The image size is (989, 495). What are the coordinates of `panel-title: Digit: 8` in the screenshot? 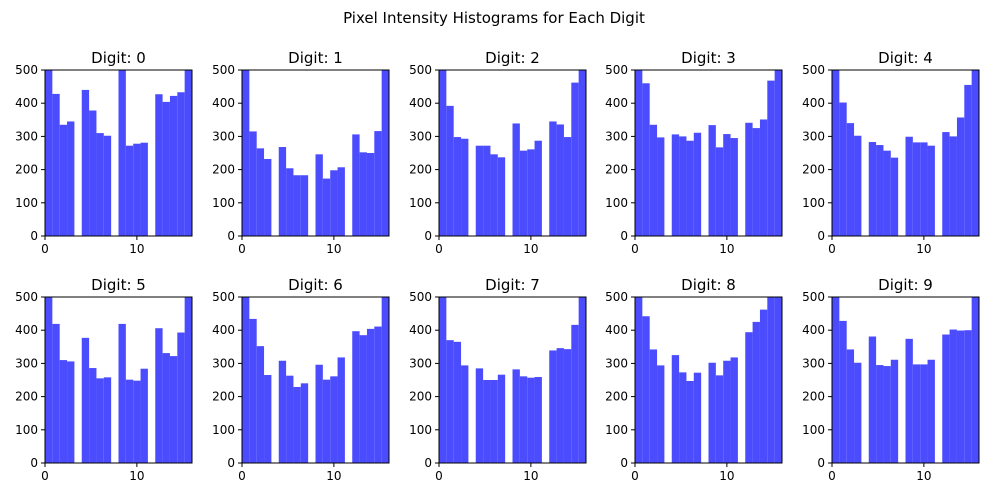 It's located at (708, 285).